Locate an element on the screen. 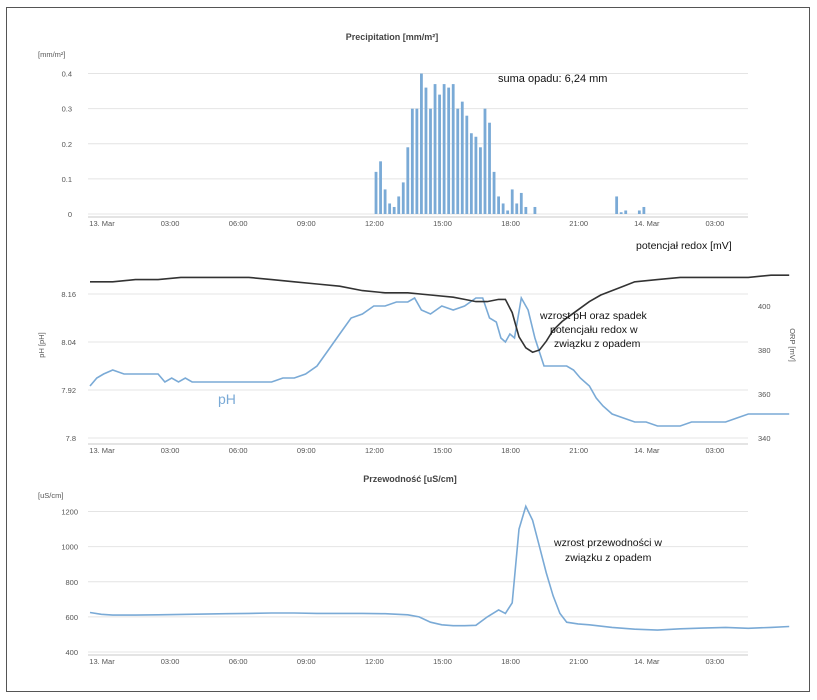 The image size is (817, 700). y-tick-label-right: 400 is located at coordinates (764, 306).